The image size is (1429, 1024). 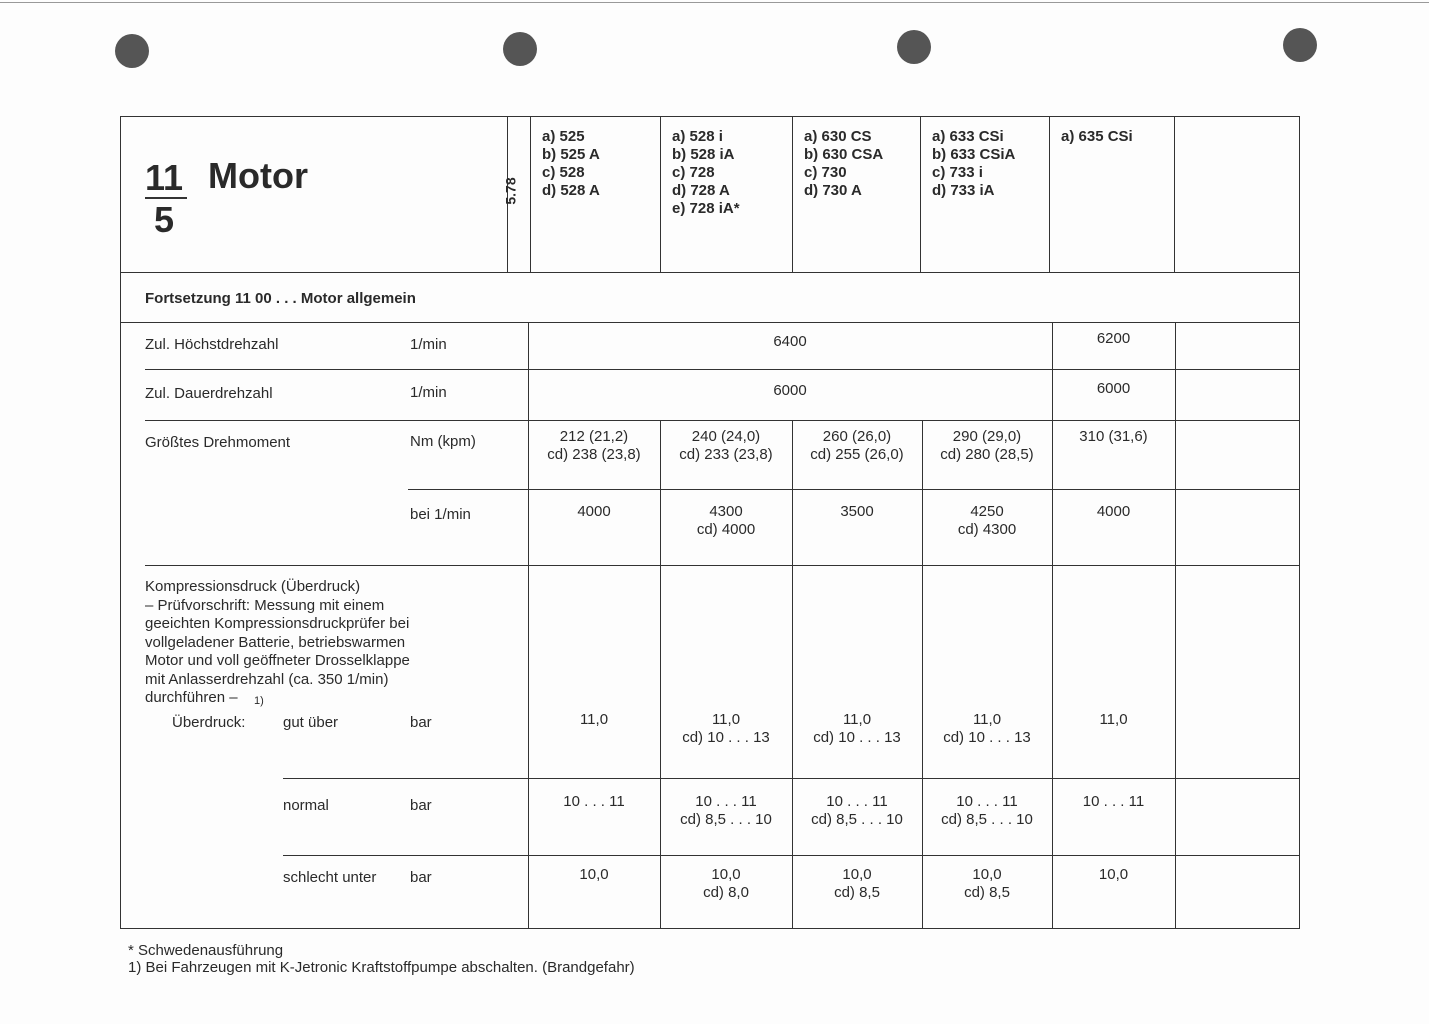 I want to click on torque-value: 240 (24,0), so click(x=726, y=436).